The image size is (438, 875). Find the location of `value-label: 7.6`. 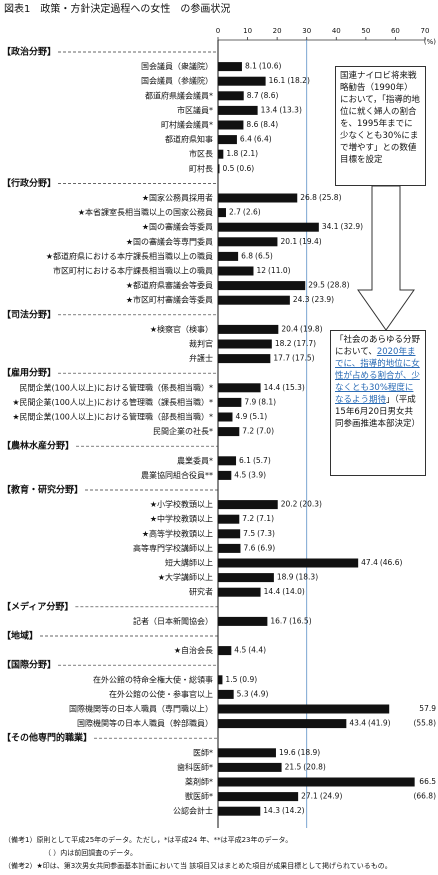

value-label: 7.6 is located at coordinates (249, 547).